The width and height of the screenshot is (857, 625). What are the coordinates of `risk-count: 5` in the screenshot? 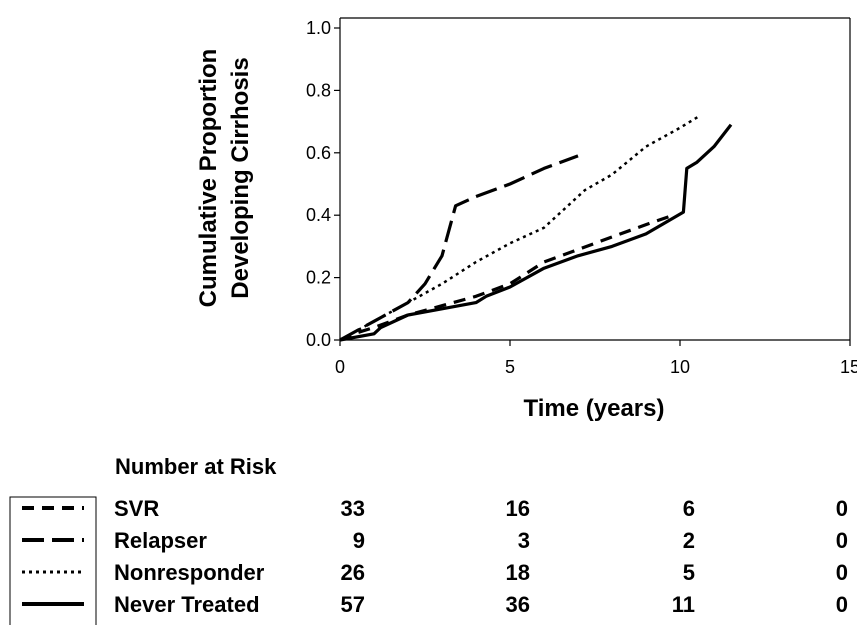 It's located at (689, 572).